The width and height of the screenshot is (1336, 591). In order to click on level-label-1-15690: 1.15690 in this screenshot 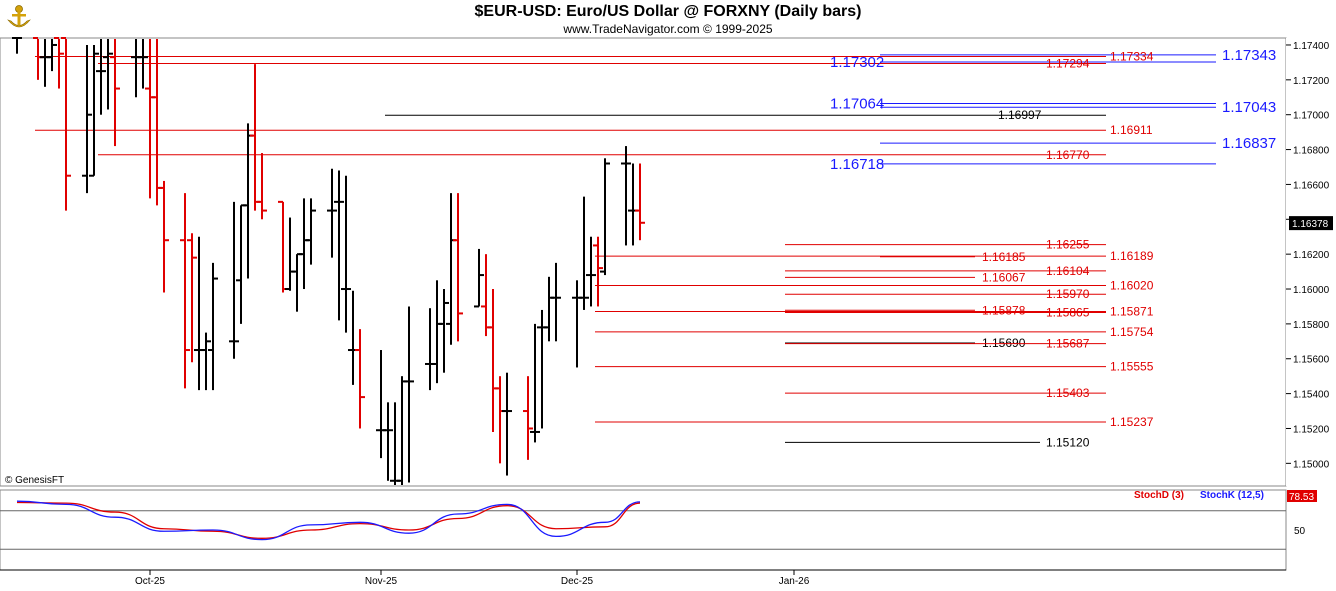, I will do `click(1004, 343)`.